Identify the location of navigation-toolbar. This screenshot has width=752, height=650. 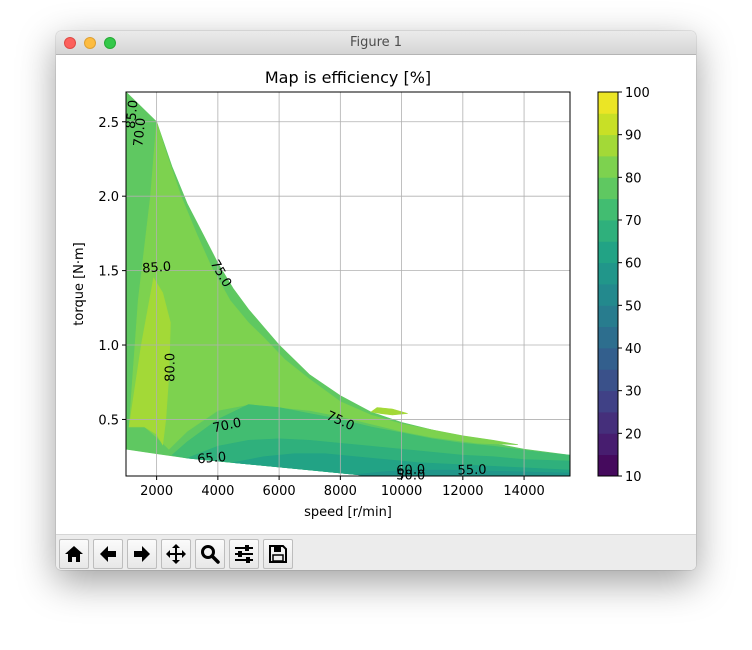
(376, 552).